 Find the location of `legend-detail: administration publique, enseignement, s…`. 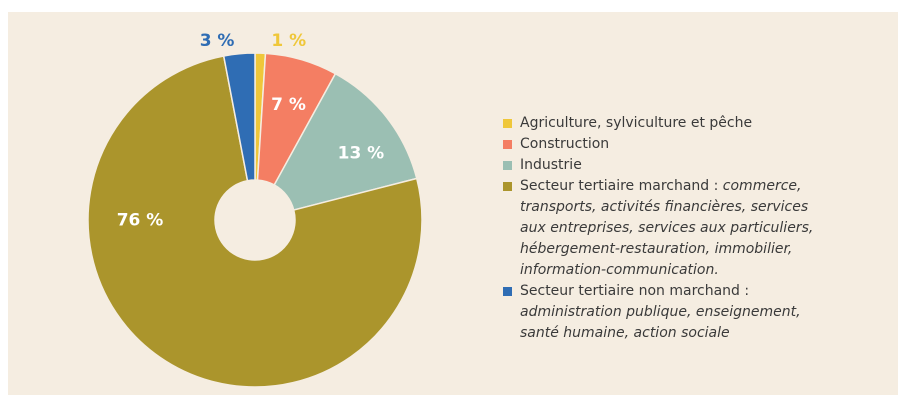

legend-detail: administration publique, enseignement, s… is located at coordinates (660, 322).